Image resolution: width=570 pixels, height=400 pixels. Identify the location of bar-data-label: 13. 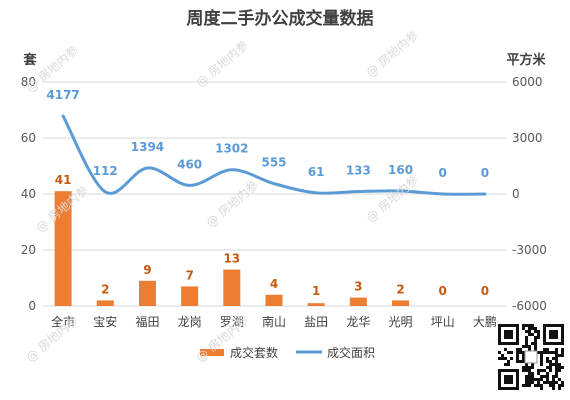
(231, 259).